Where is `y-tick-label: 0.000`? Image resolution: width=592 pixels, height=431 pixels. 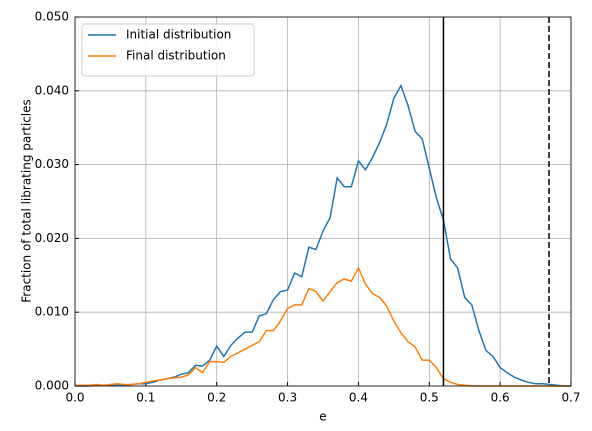 y-tick-label: 0.000 is located at coordinates (52, 386).